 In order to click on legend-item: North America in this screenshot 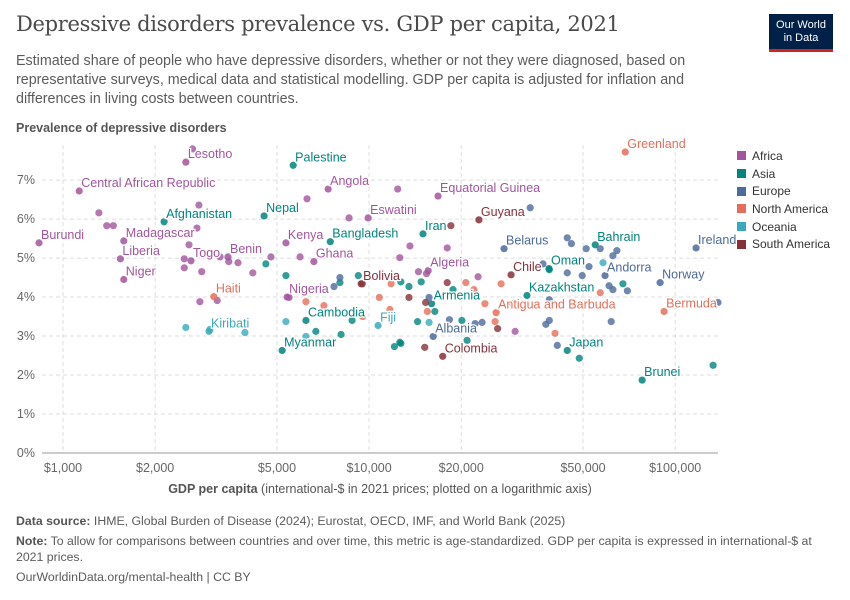, I will do `click(783, 209)`.